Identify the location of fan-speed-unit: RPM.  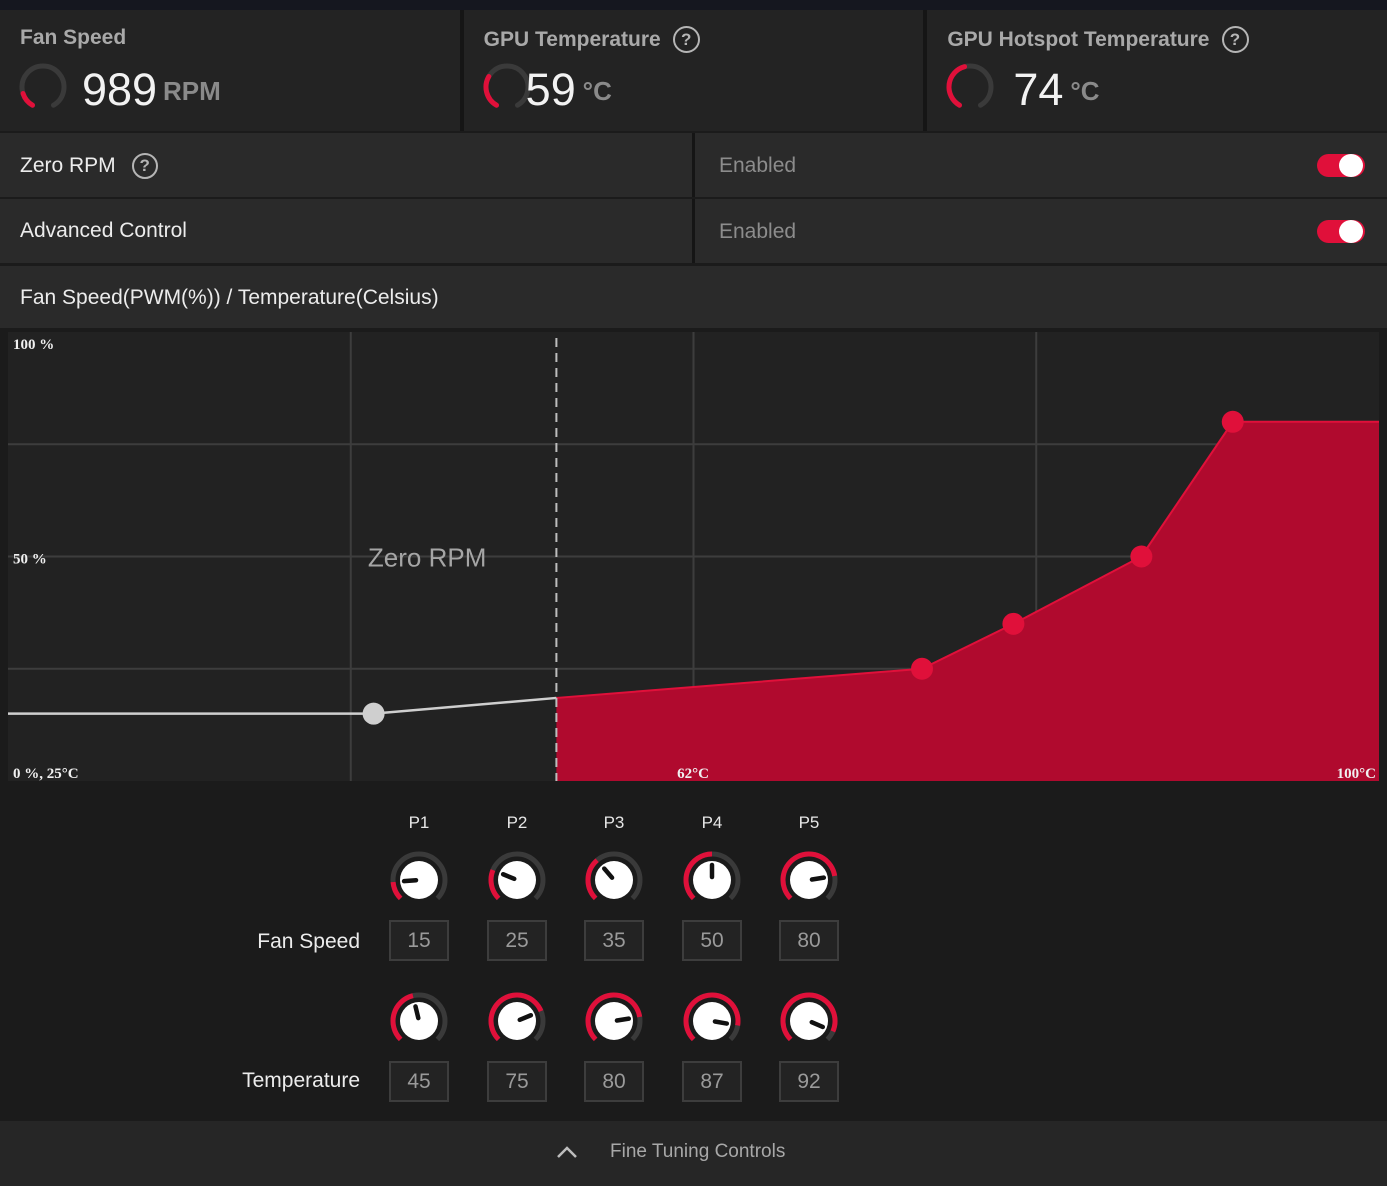
(192, 91).